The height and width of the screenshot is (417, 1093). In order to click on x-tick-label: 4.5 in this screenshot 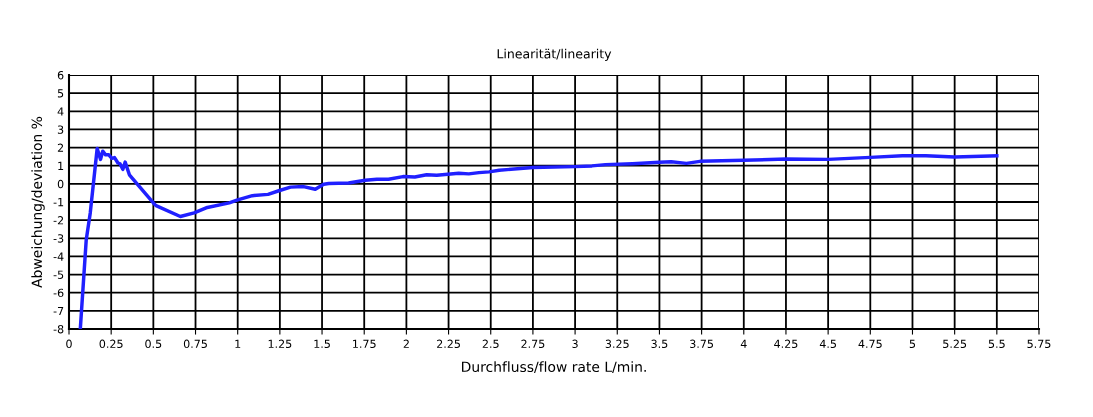, I will do `click(827, 344)`.